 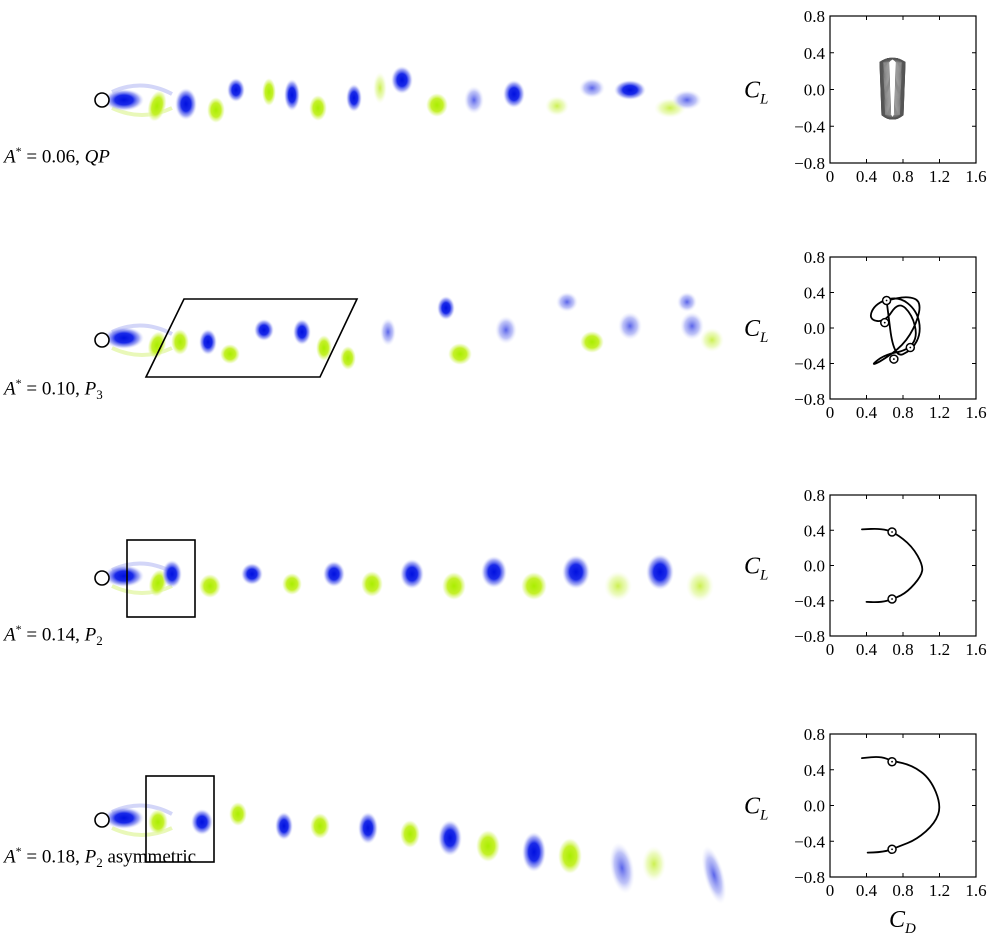 I want to click on lissajous-chart: 0 0.4 0.8 1.2 1.6 0.8 0.4 0.0 −0.4 −0.8 CL CD, so click(x=865, y=831).